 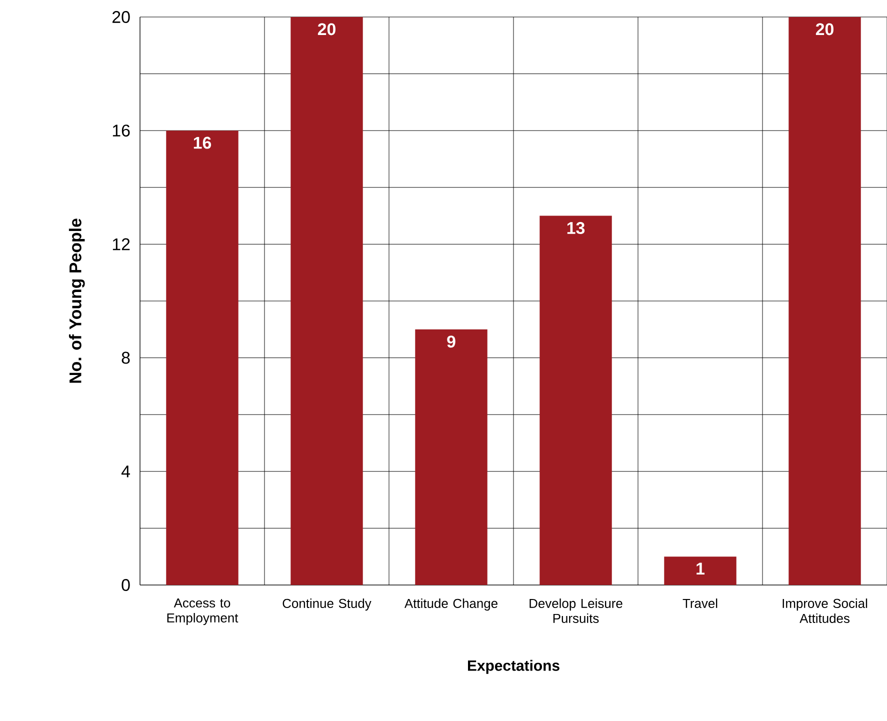 What do you see at coordinates (126, 585) in the screenshot?
I see `y-tick-label: 0` at bounding box center [126, 585].